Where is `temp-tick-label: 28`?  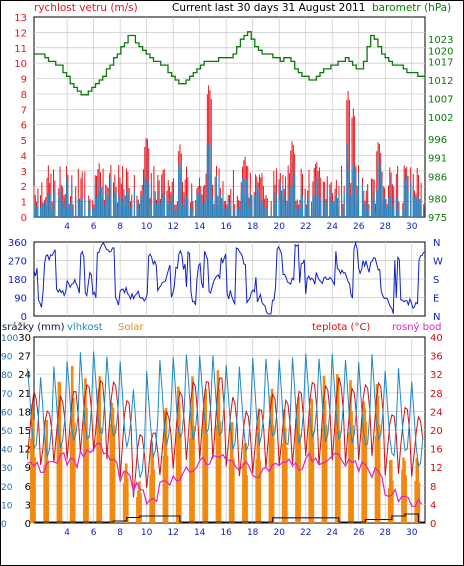
temp-tick-label: 28 is located at coordinates (436, 394).